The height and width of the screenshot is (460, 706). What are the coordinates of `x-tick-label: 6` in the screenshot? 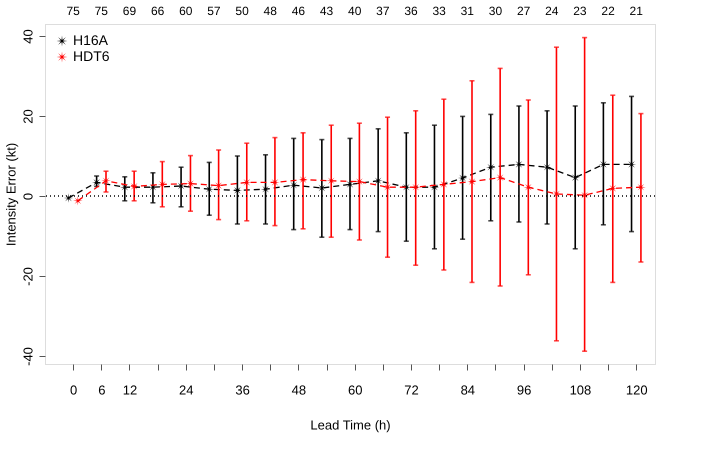 It's located at (102, 390).